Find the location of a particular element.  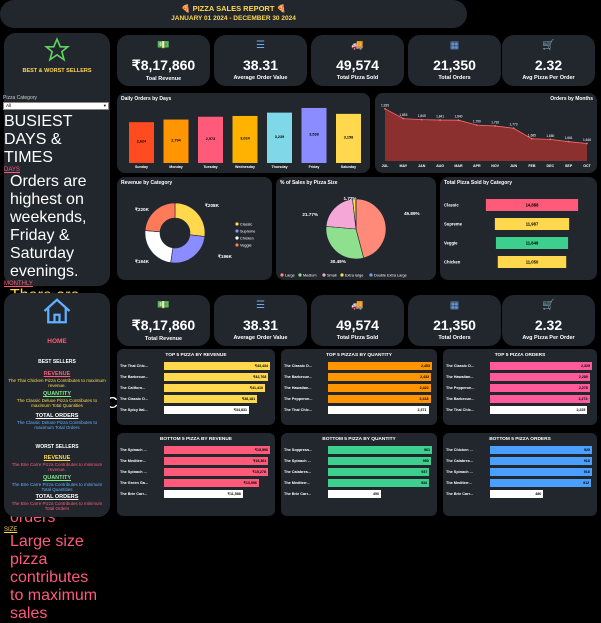

bar: ₹15,278 is located at coordinates (216, 472).